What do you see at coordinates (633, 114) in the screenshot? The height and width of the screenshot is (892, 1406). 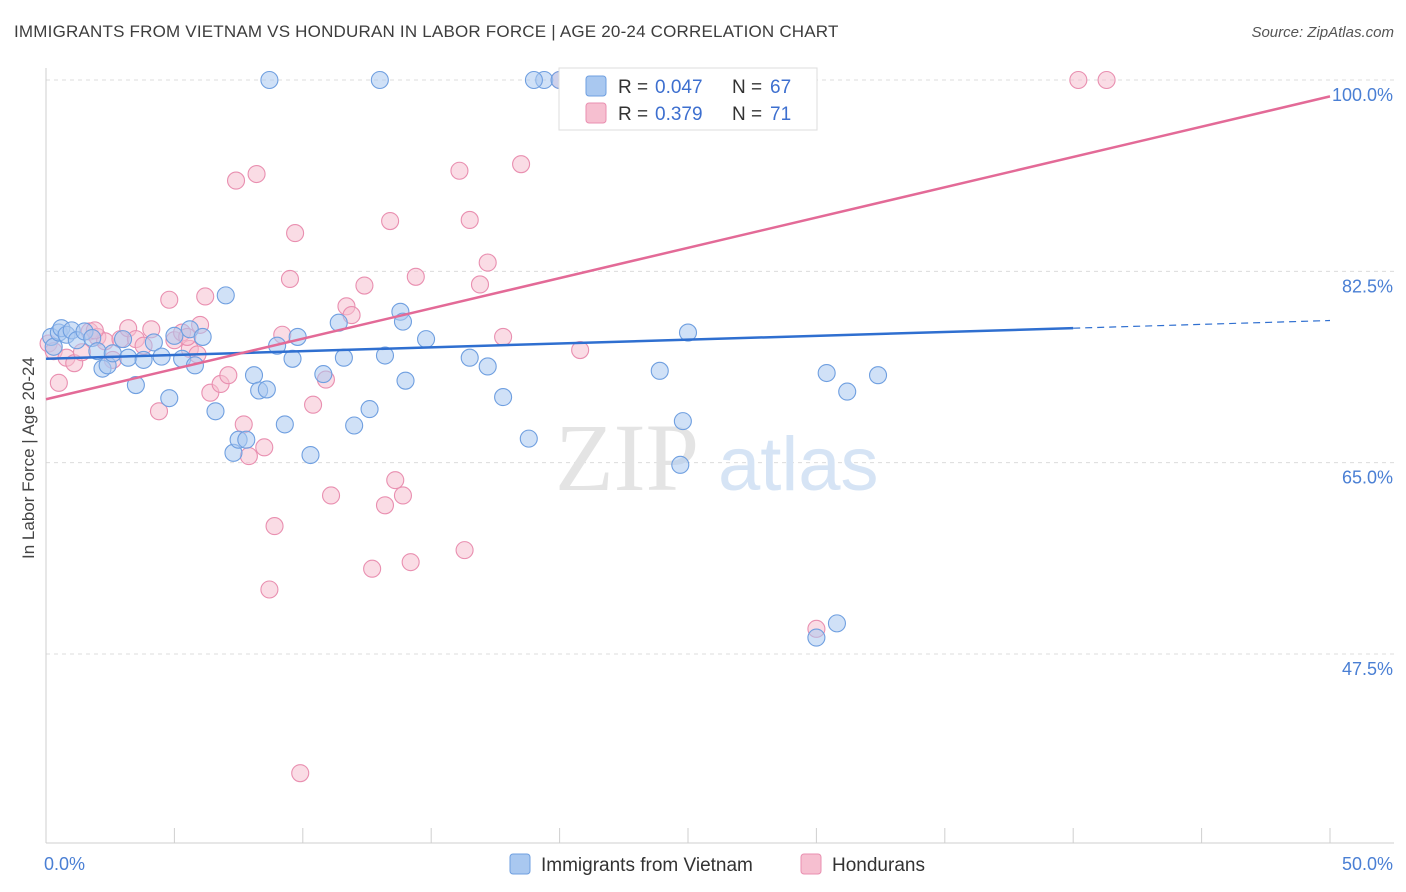 I see `legend-r-label-honduran: R =` at bounding box center [633, 114].